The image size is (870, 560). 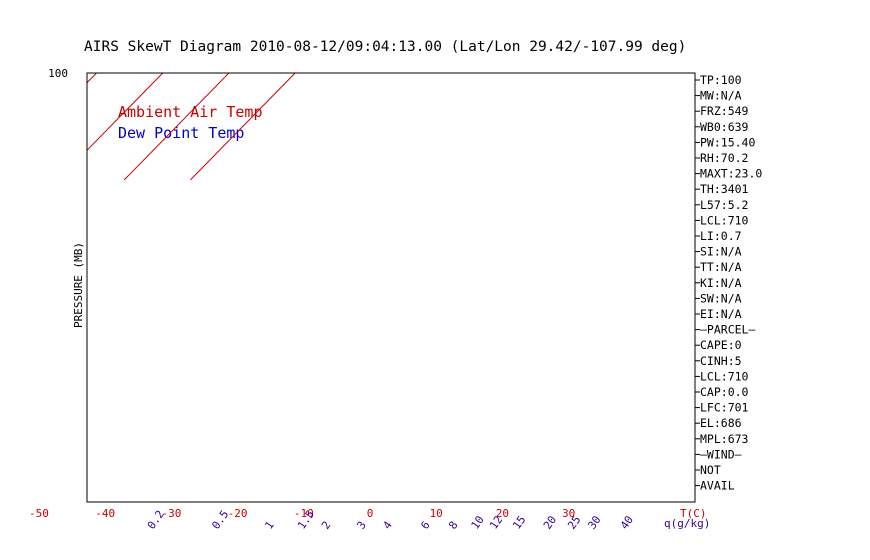 What do you see at coordinates (721, 345) in the screenshot?
I see `sounding-index-label: CAPE:0` at bounding box center [721, 345].